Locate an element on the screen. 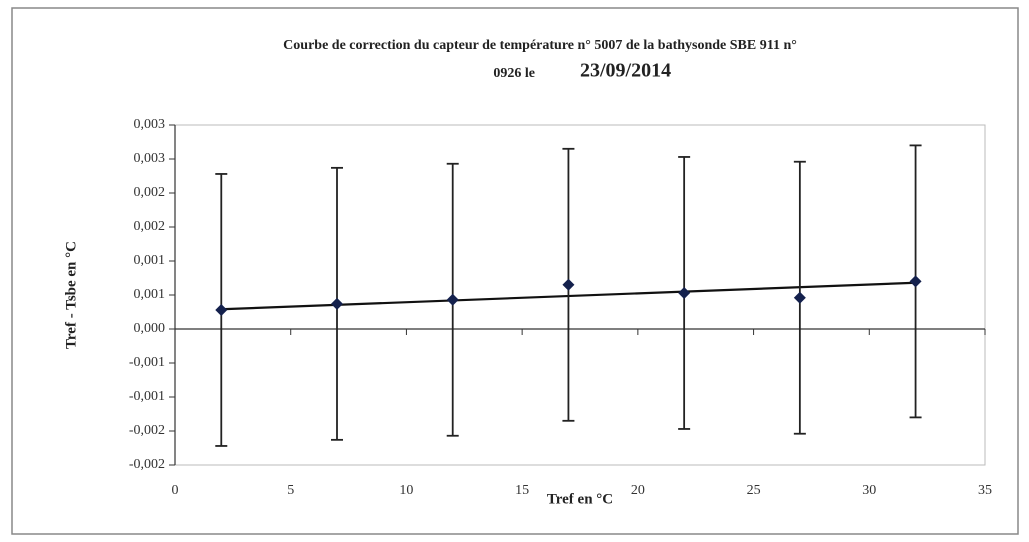  x-tick-label: 15 is located at coordinates (522, 490).